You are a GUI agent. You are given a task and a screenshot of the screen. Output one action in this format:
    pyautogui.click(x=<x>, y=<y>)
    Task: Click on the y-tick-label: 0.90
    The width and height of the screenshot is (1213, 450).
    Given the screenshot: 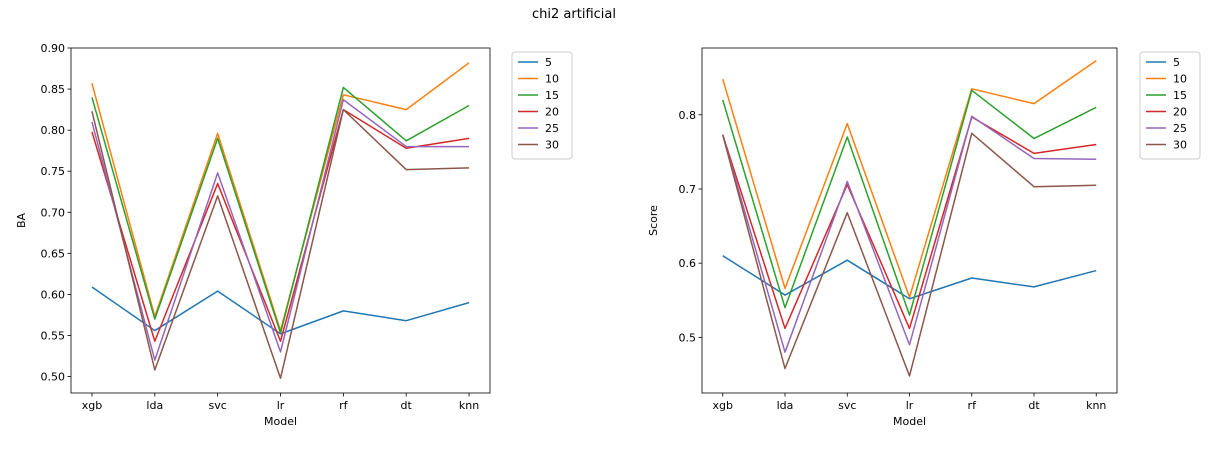 What is the action you would take?
    pyautogui.click(x=53, y=48)
    